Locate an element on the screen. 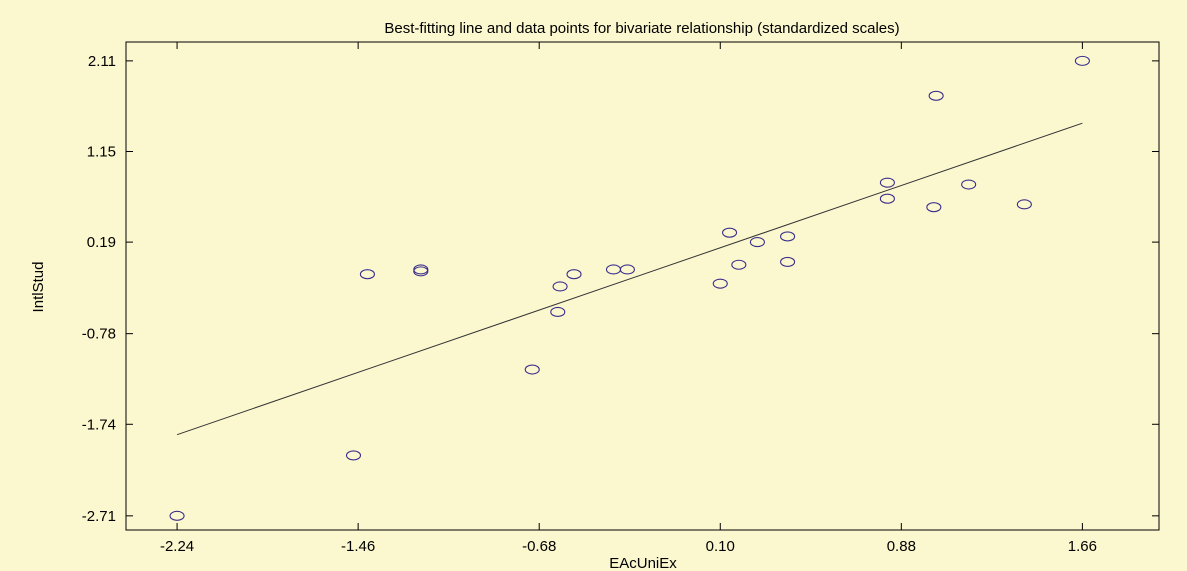 The height and width of the screenshot is (571, 1187). y-tick-label: 2.11 is located at coordinates (102, 61).